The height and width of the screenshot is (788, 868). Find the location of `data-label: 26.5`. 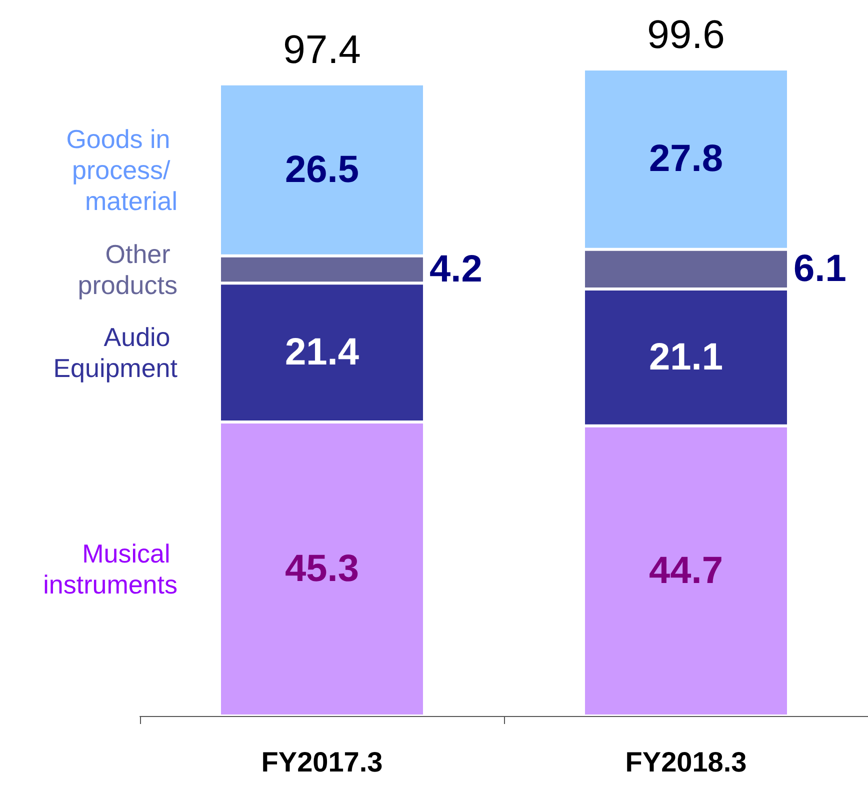

data-label: 26.5 is located at coordinates (322, 169).